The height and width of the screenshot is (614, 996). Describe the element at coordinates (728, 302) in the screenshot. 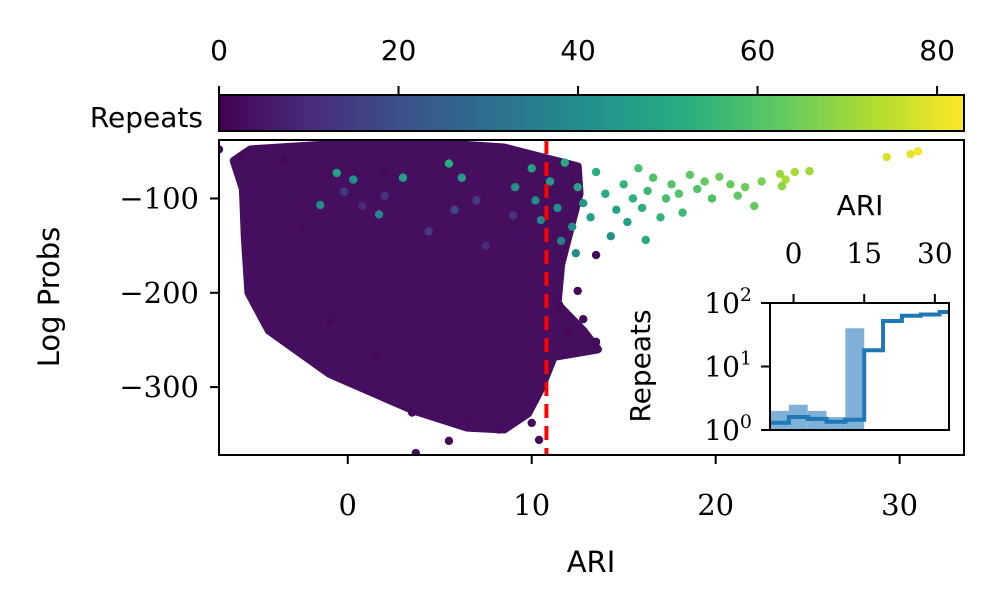

I see `inset-y-tick-label: 10²` at that location.